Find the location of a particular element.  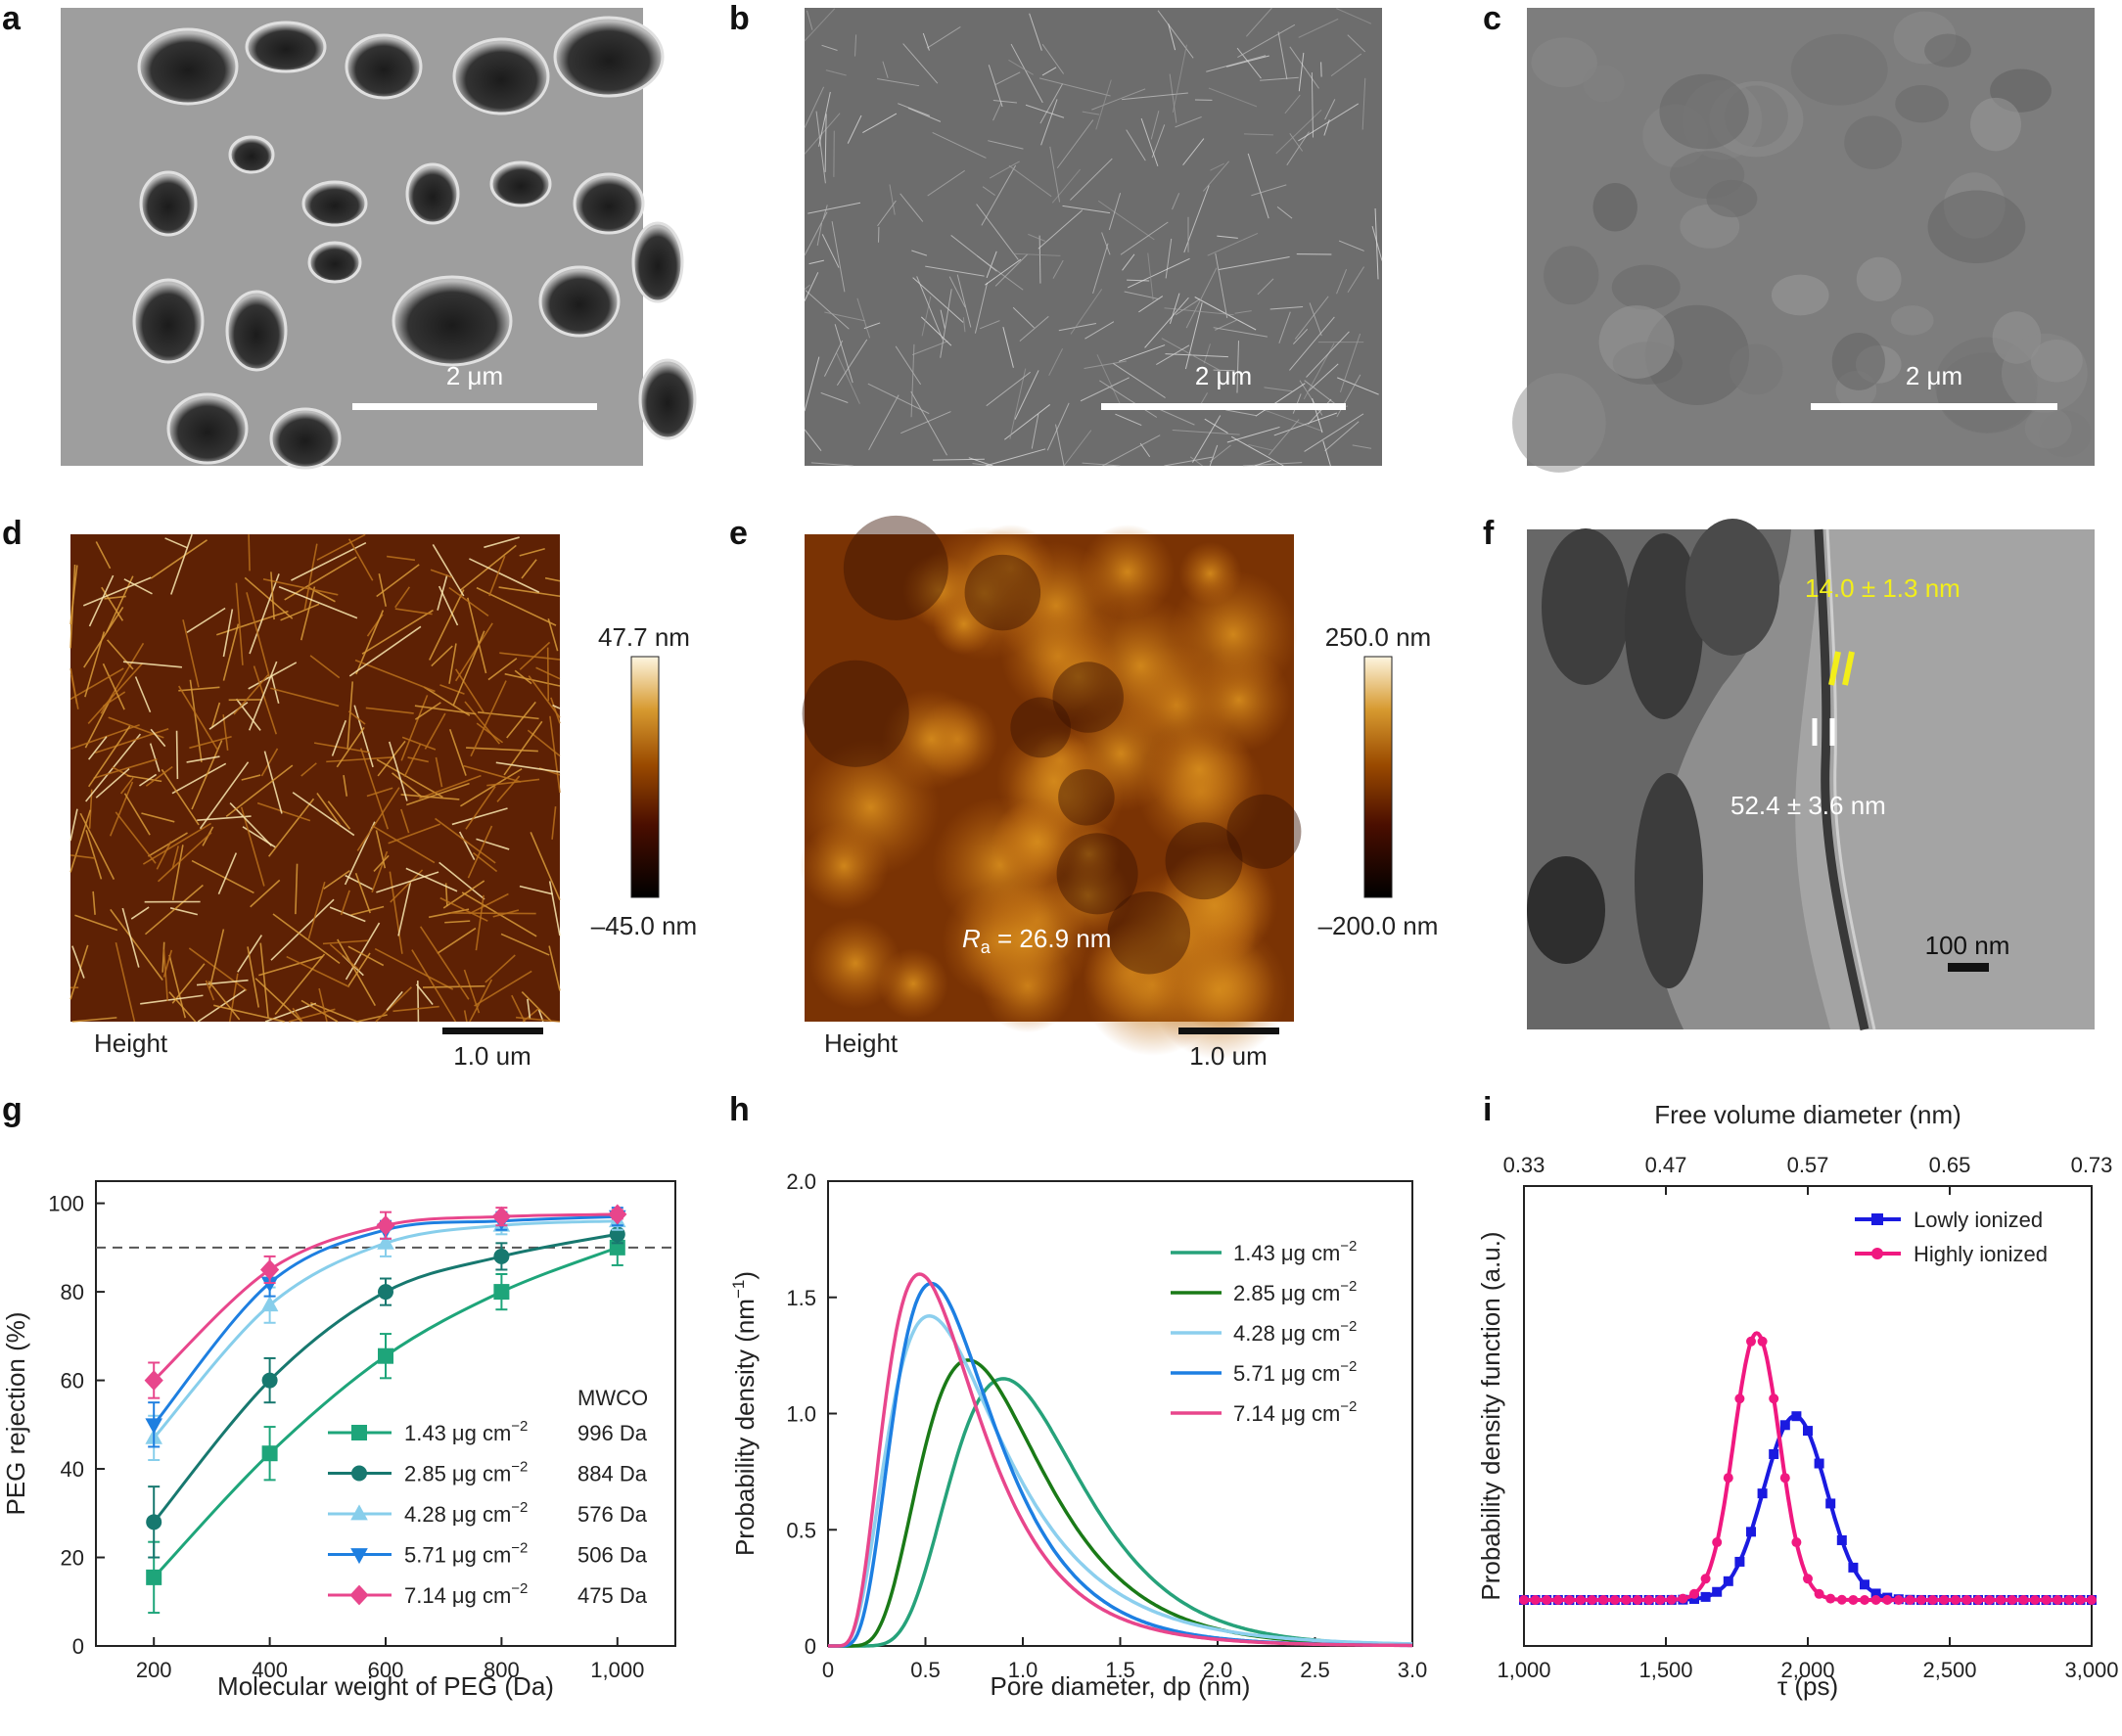

h-x-tick-label: 3.0 is located at coordinates (1413, 1670).